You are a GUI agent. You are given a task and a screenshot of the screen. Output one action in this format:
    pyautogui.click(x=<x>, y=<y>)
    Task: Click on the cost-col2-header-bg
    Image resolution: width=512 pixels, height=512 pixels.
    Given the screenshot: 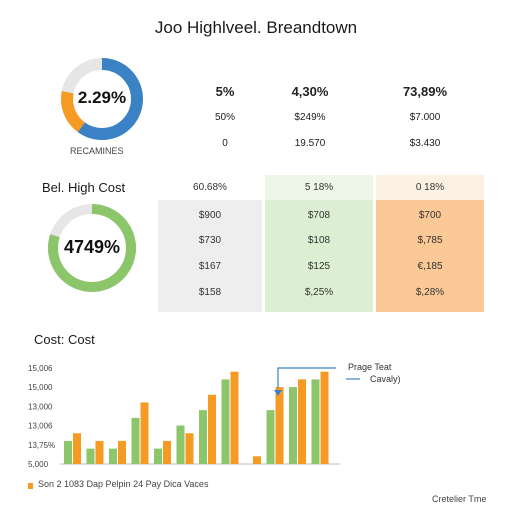 What is the action you would take?
    pyautogui.click(x=319, y=187)
    